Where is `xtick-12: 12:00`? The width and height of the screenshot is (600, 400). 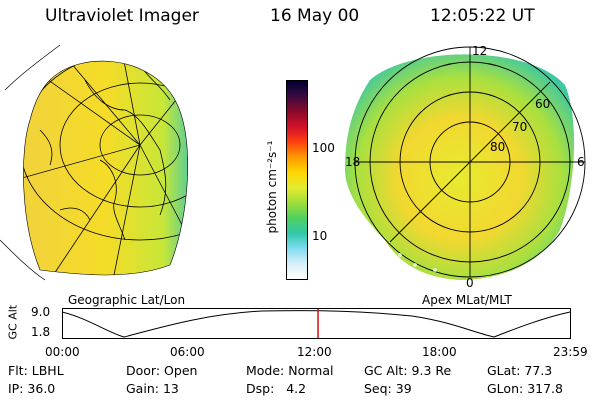
xtick-12: 12:00 is located at coordinates (314, 352).